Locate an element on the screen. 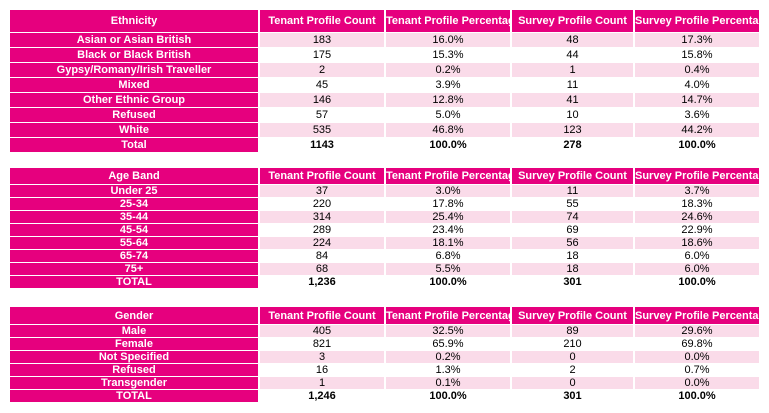 The height and width of the screenshot is (413, 769). table-cell: 68 is located at coordinates (322, 269).